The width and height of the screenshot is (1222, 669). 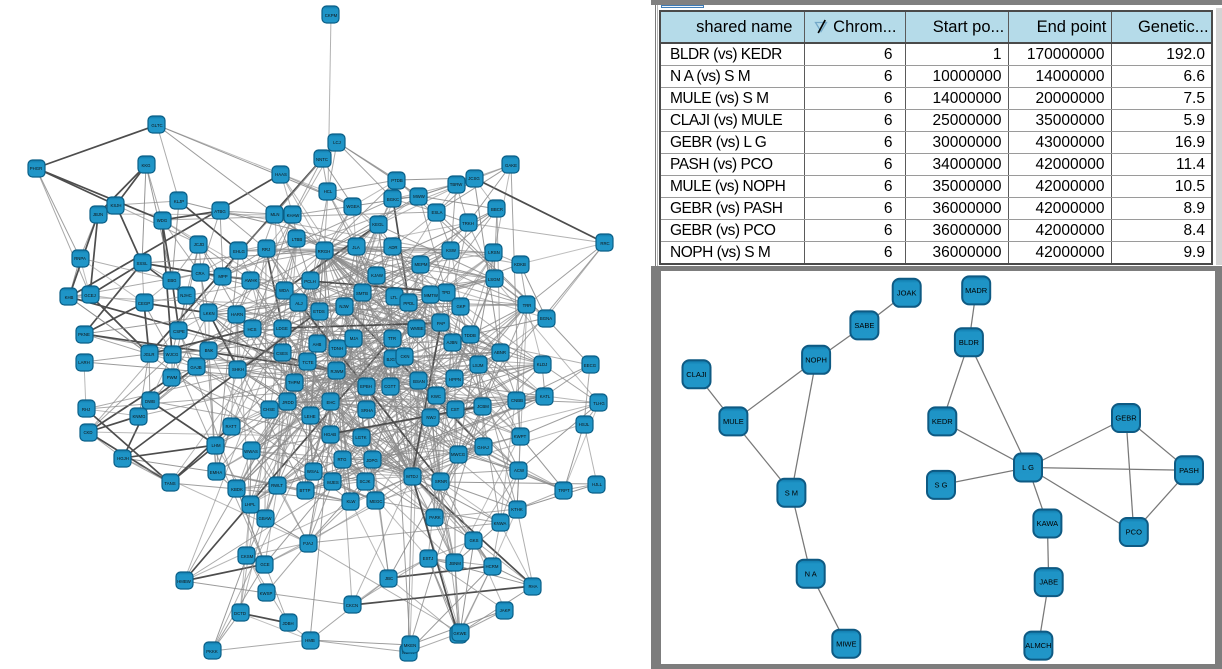 What do you see at coordinates (482, 447) in the screenshot?
I see `svg-text: GHAJ` at bounding box center [482, 447].